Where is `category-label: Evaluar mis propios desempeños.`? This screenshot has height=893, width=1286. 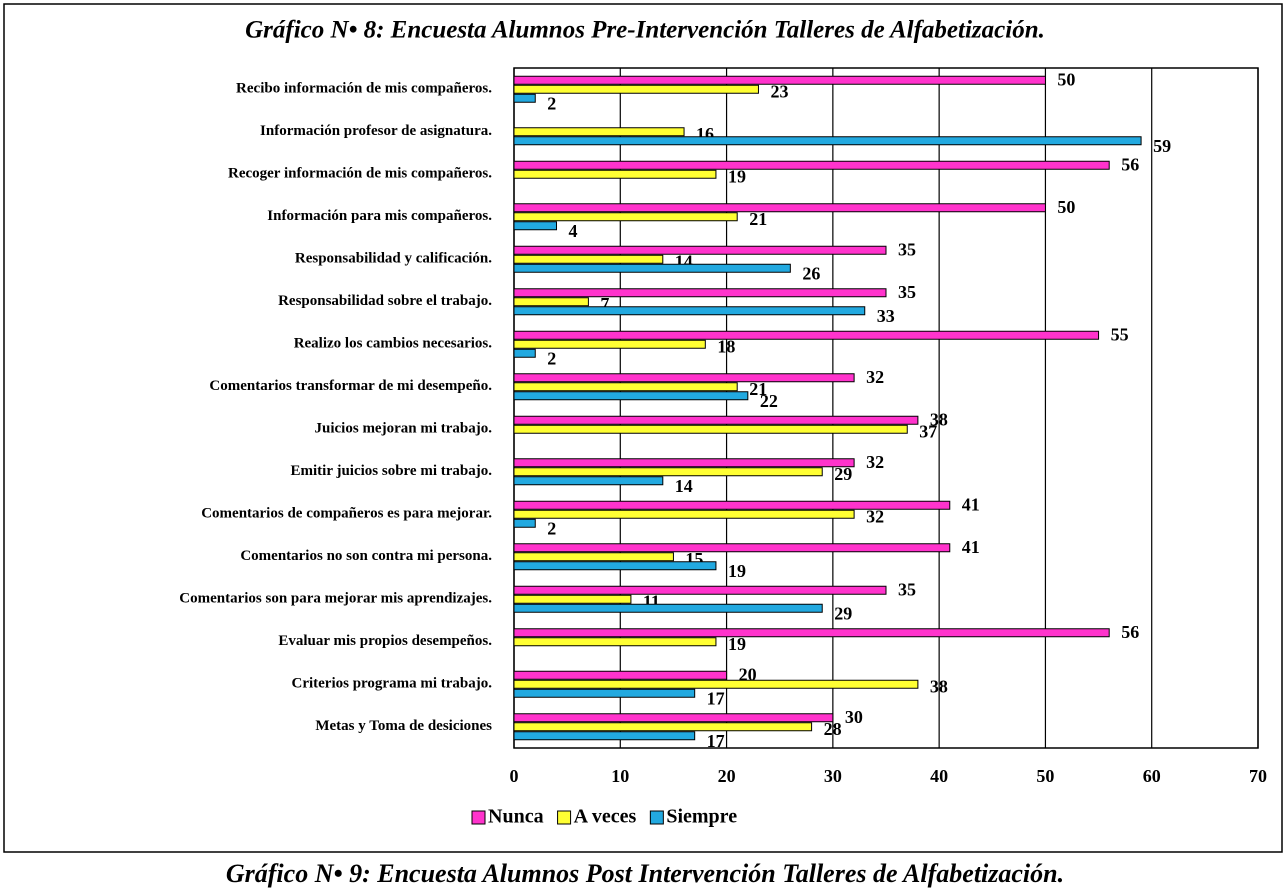 category-label: Evaluar mis propios desempeños. is located at coordinates (385, 641).